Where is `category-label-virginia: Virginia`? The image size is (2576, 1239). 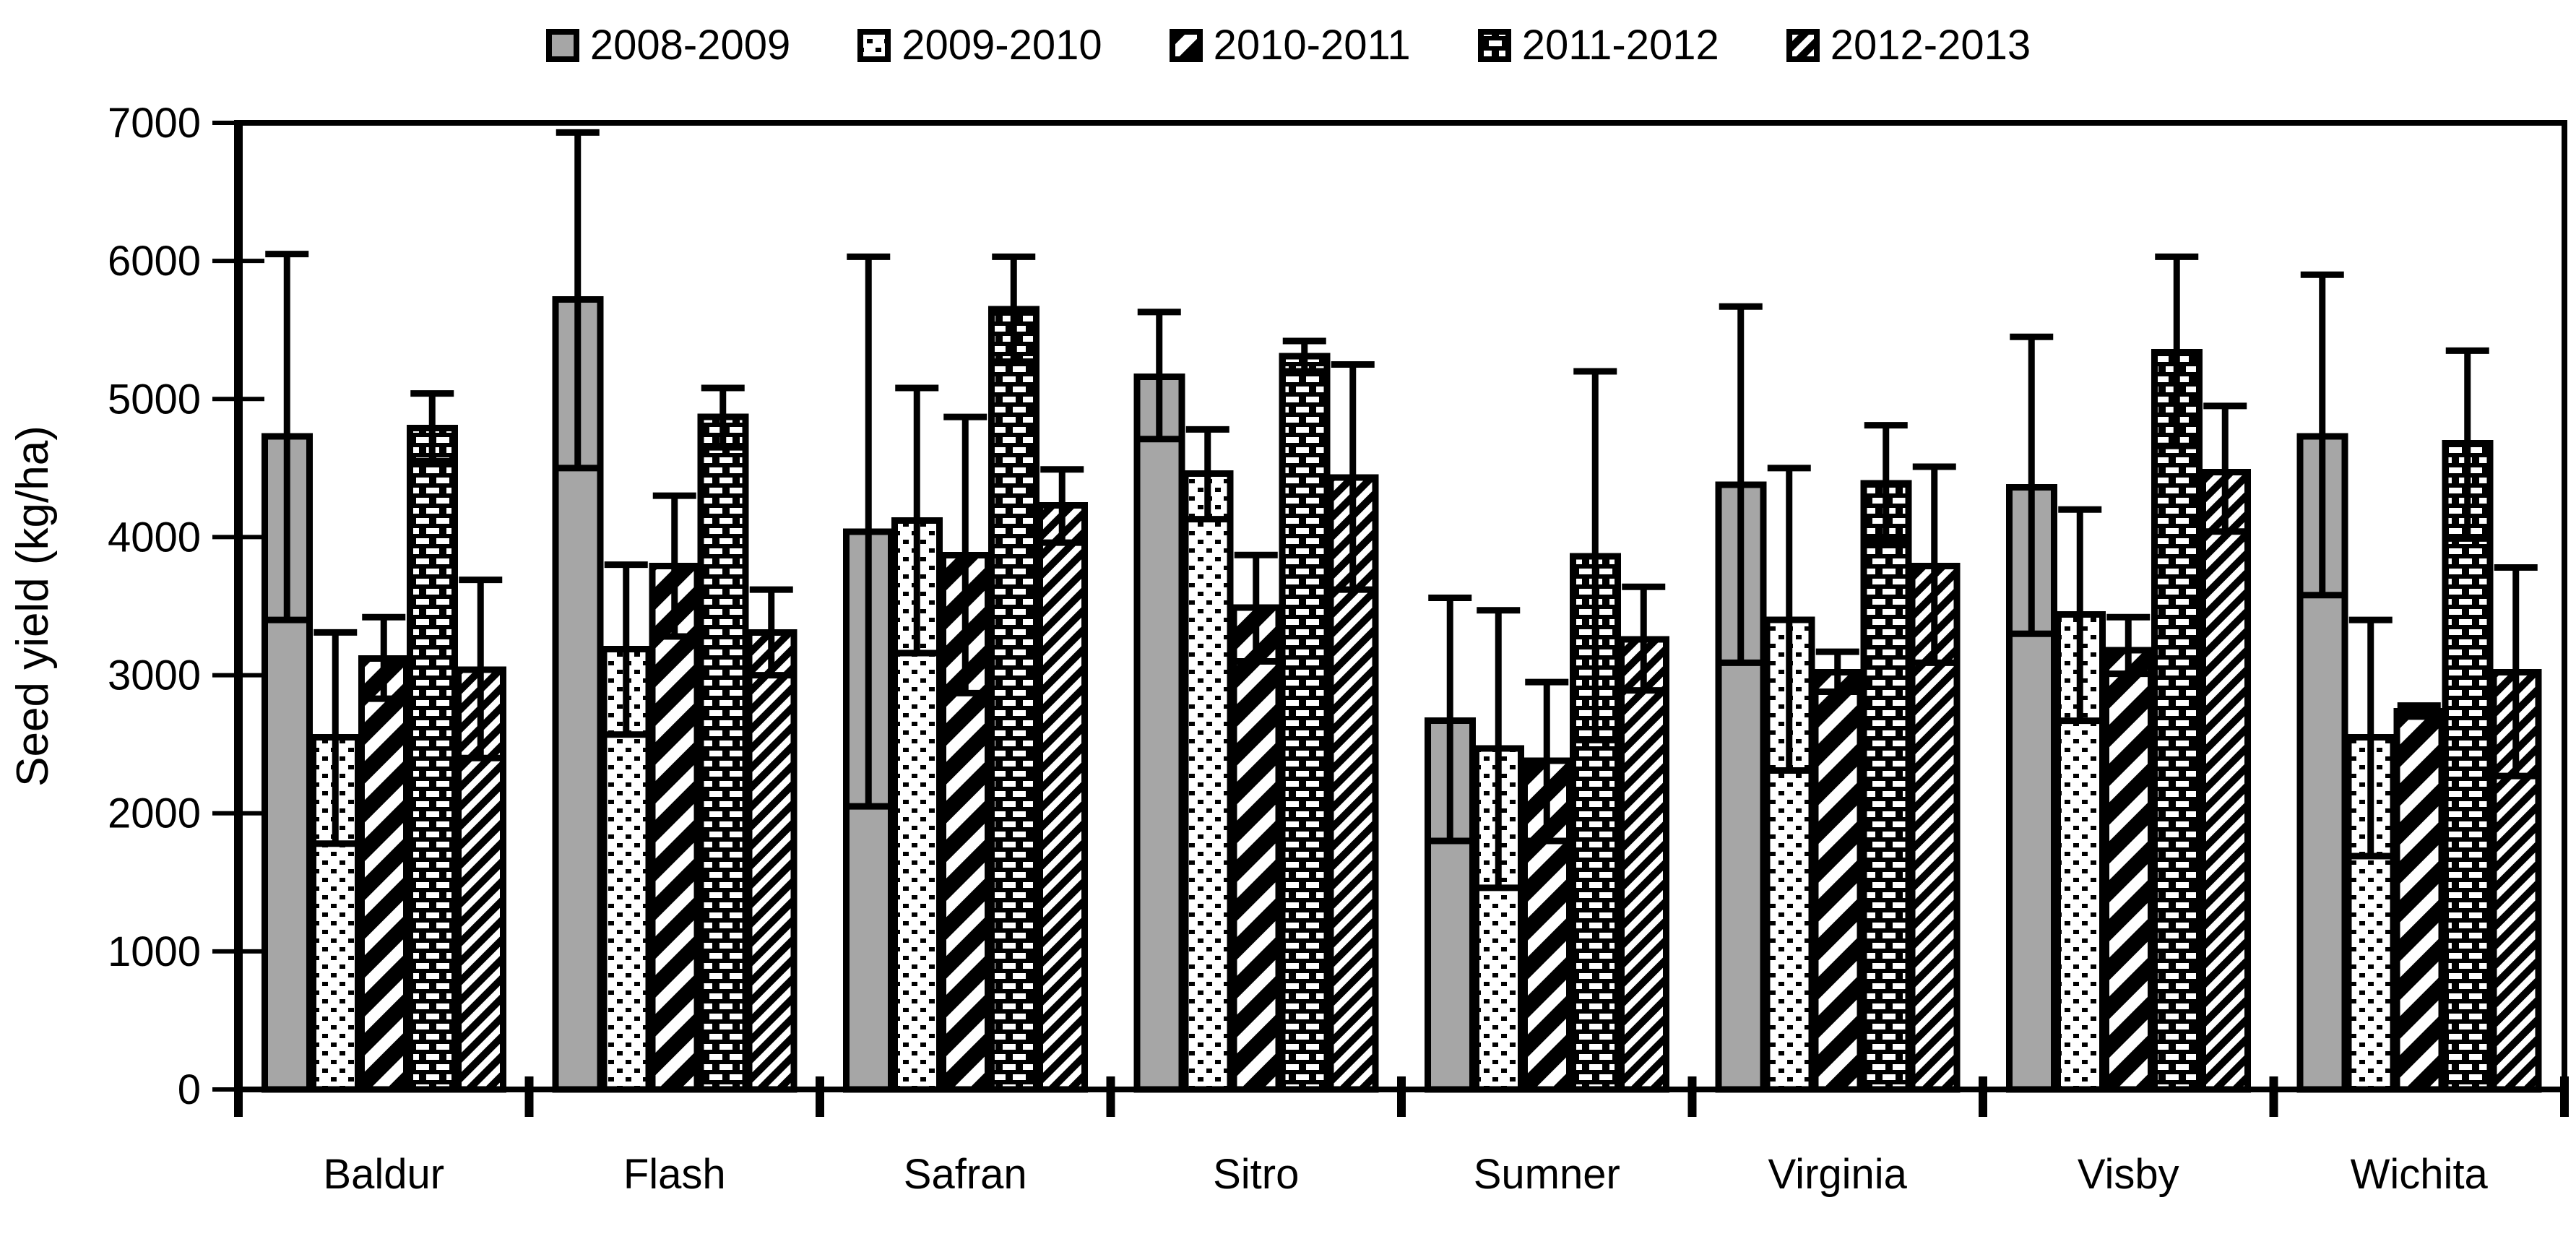 category-label-virginia: Virginia is located at coordinates (1838, 1174).